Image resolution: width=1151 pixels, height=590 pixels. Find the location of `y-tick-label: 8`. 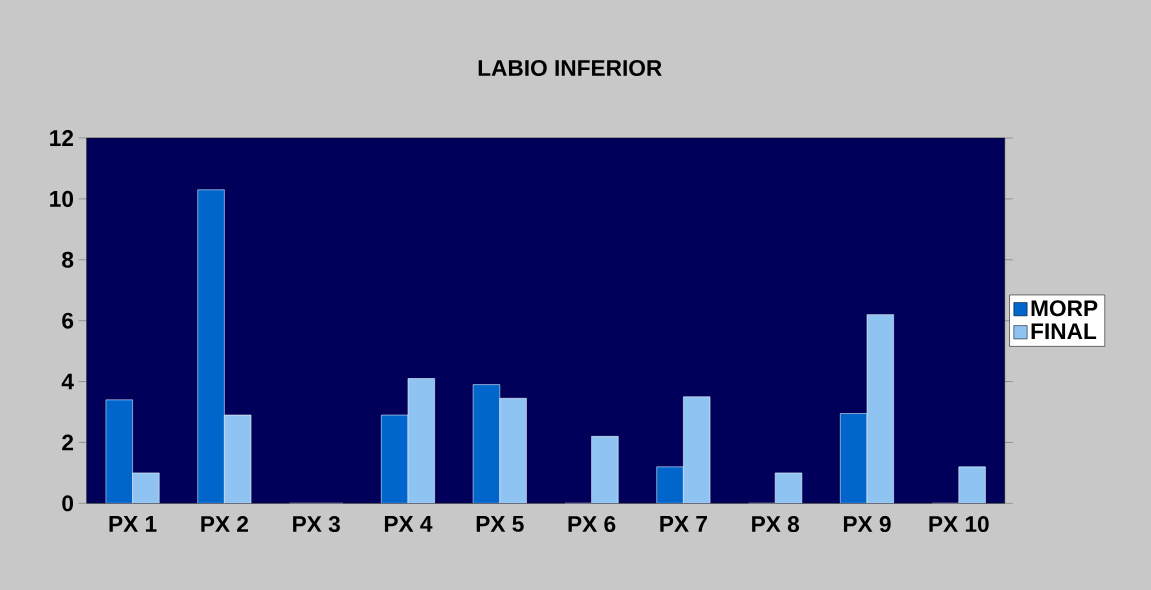

y-tick-label: 8 is located at coordinates (68, 259).